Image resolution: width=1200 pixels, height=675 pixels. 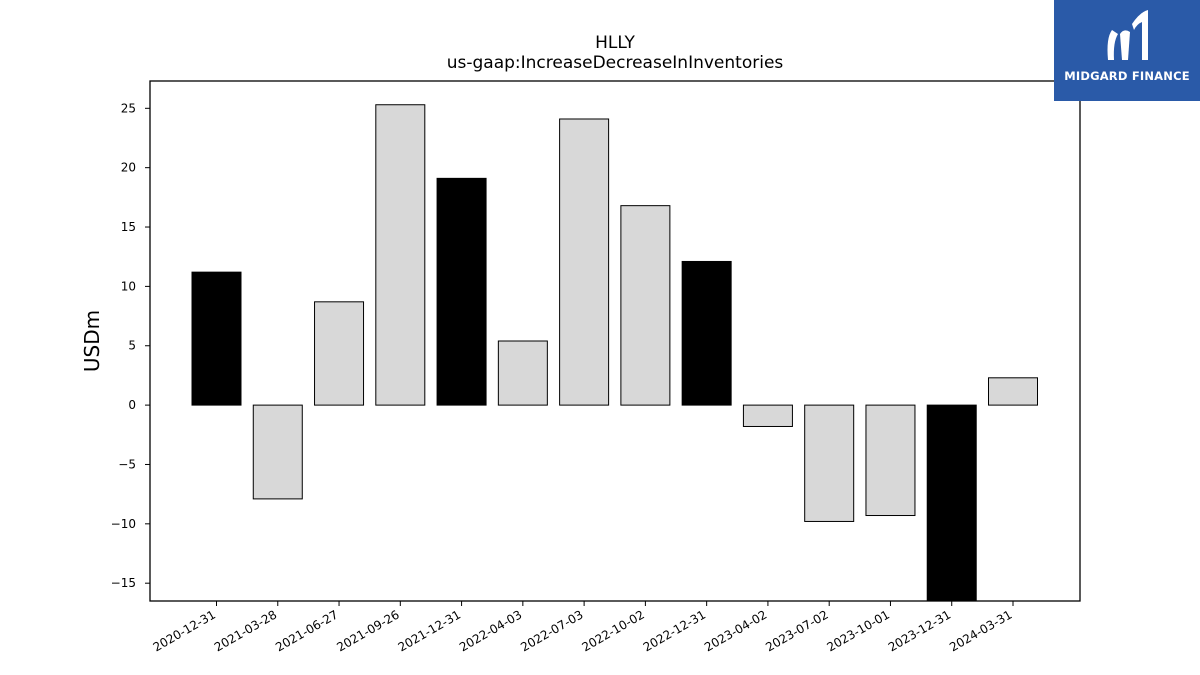 I want to click on y-tick-label: 5, so click(x=132, y=346).